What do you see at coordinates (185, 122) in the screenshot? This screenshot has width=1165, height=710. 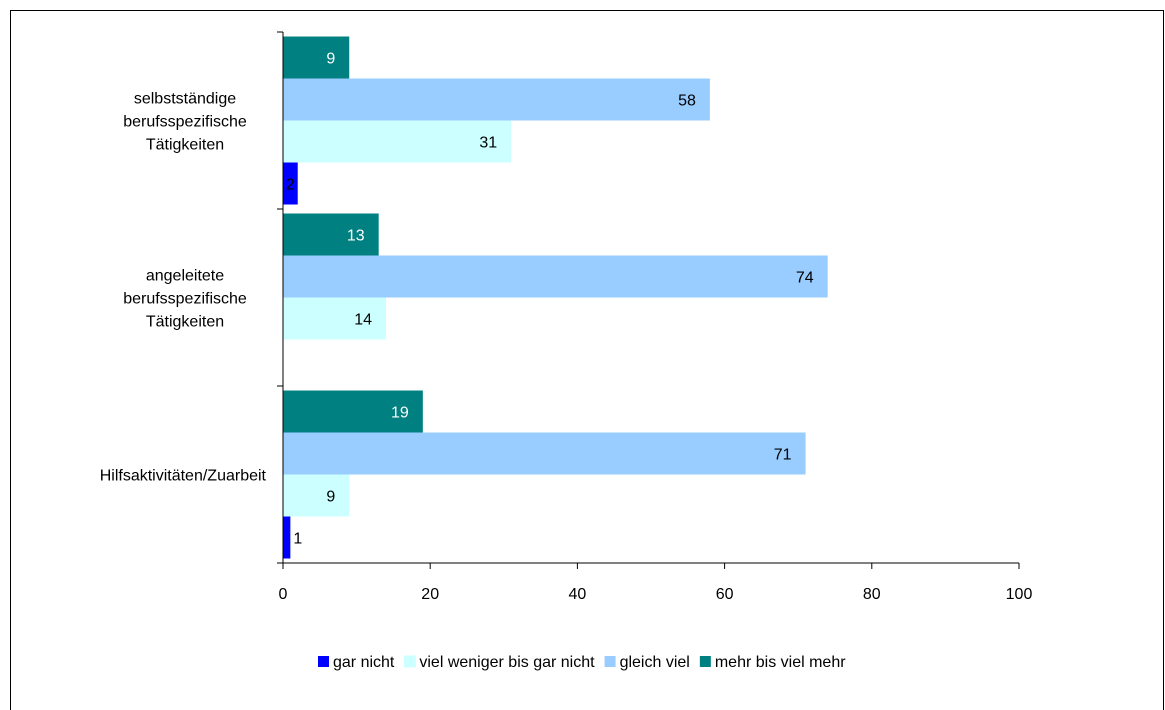 I see `category-label-1-line-2: berufsspezifische` at bounding box center [185, 122].